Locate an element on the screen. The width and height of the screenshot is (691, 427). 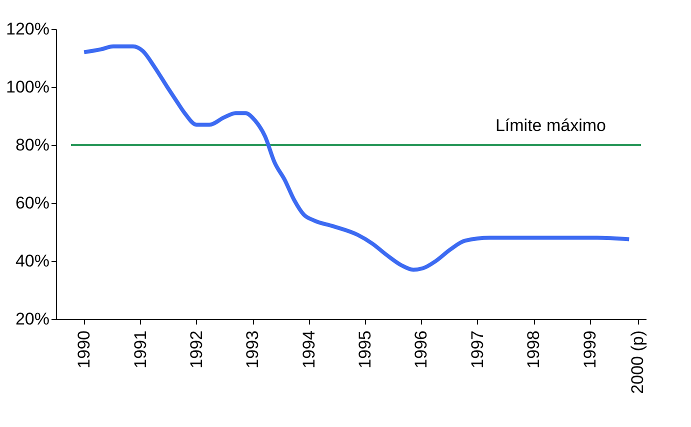
y-tick-label: 60% is located at coordinates (32, 203).